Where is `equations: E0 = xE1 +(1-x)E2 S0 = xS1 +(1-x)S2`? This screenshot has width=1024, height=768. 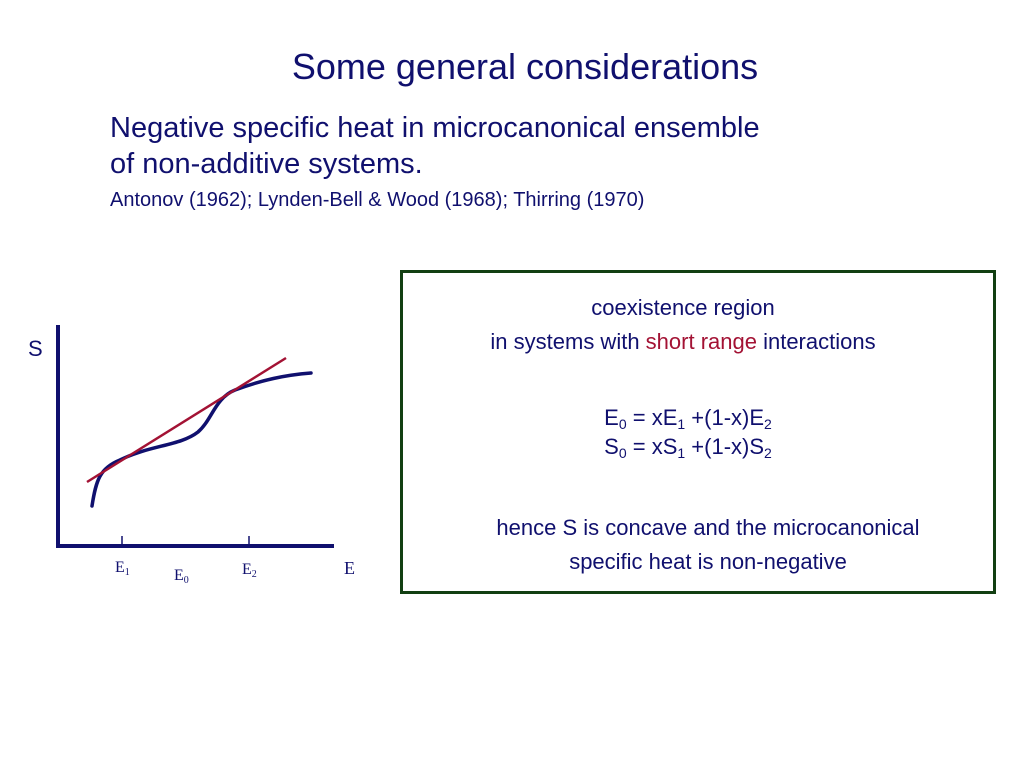 equations: E0 = xE1 +(1-x)E2 S0 = xS1 +(1-x)S2 is located at coordinates (688, 432).